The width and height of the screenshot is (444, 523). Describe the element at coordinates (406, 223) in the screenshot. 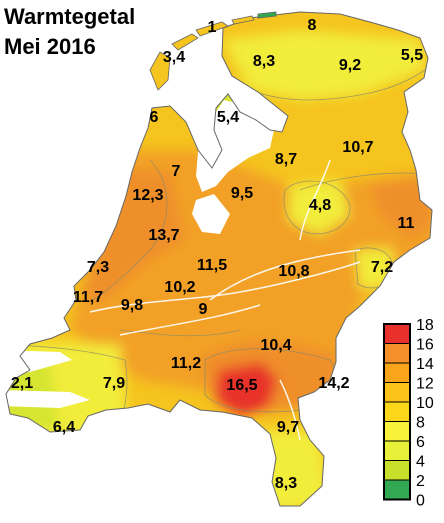

I see `station-value-twenthe: 11` at that location.